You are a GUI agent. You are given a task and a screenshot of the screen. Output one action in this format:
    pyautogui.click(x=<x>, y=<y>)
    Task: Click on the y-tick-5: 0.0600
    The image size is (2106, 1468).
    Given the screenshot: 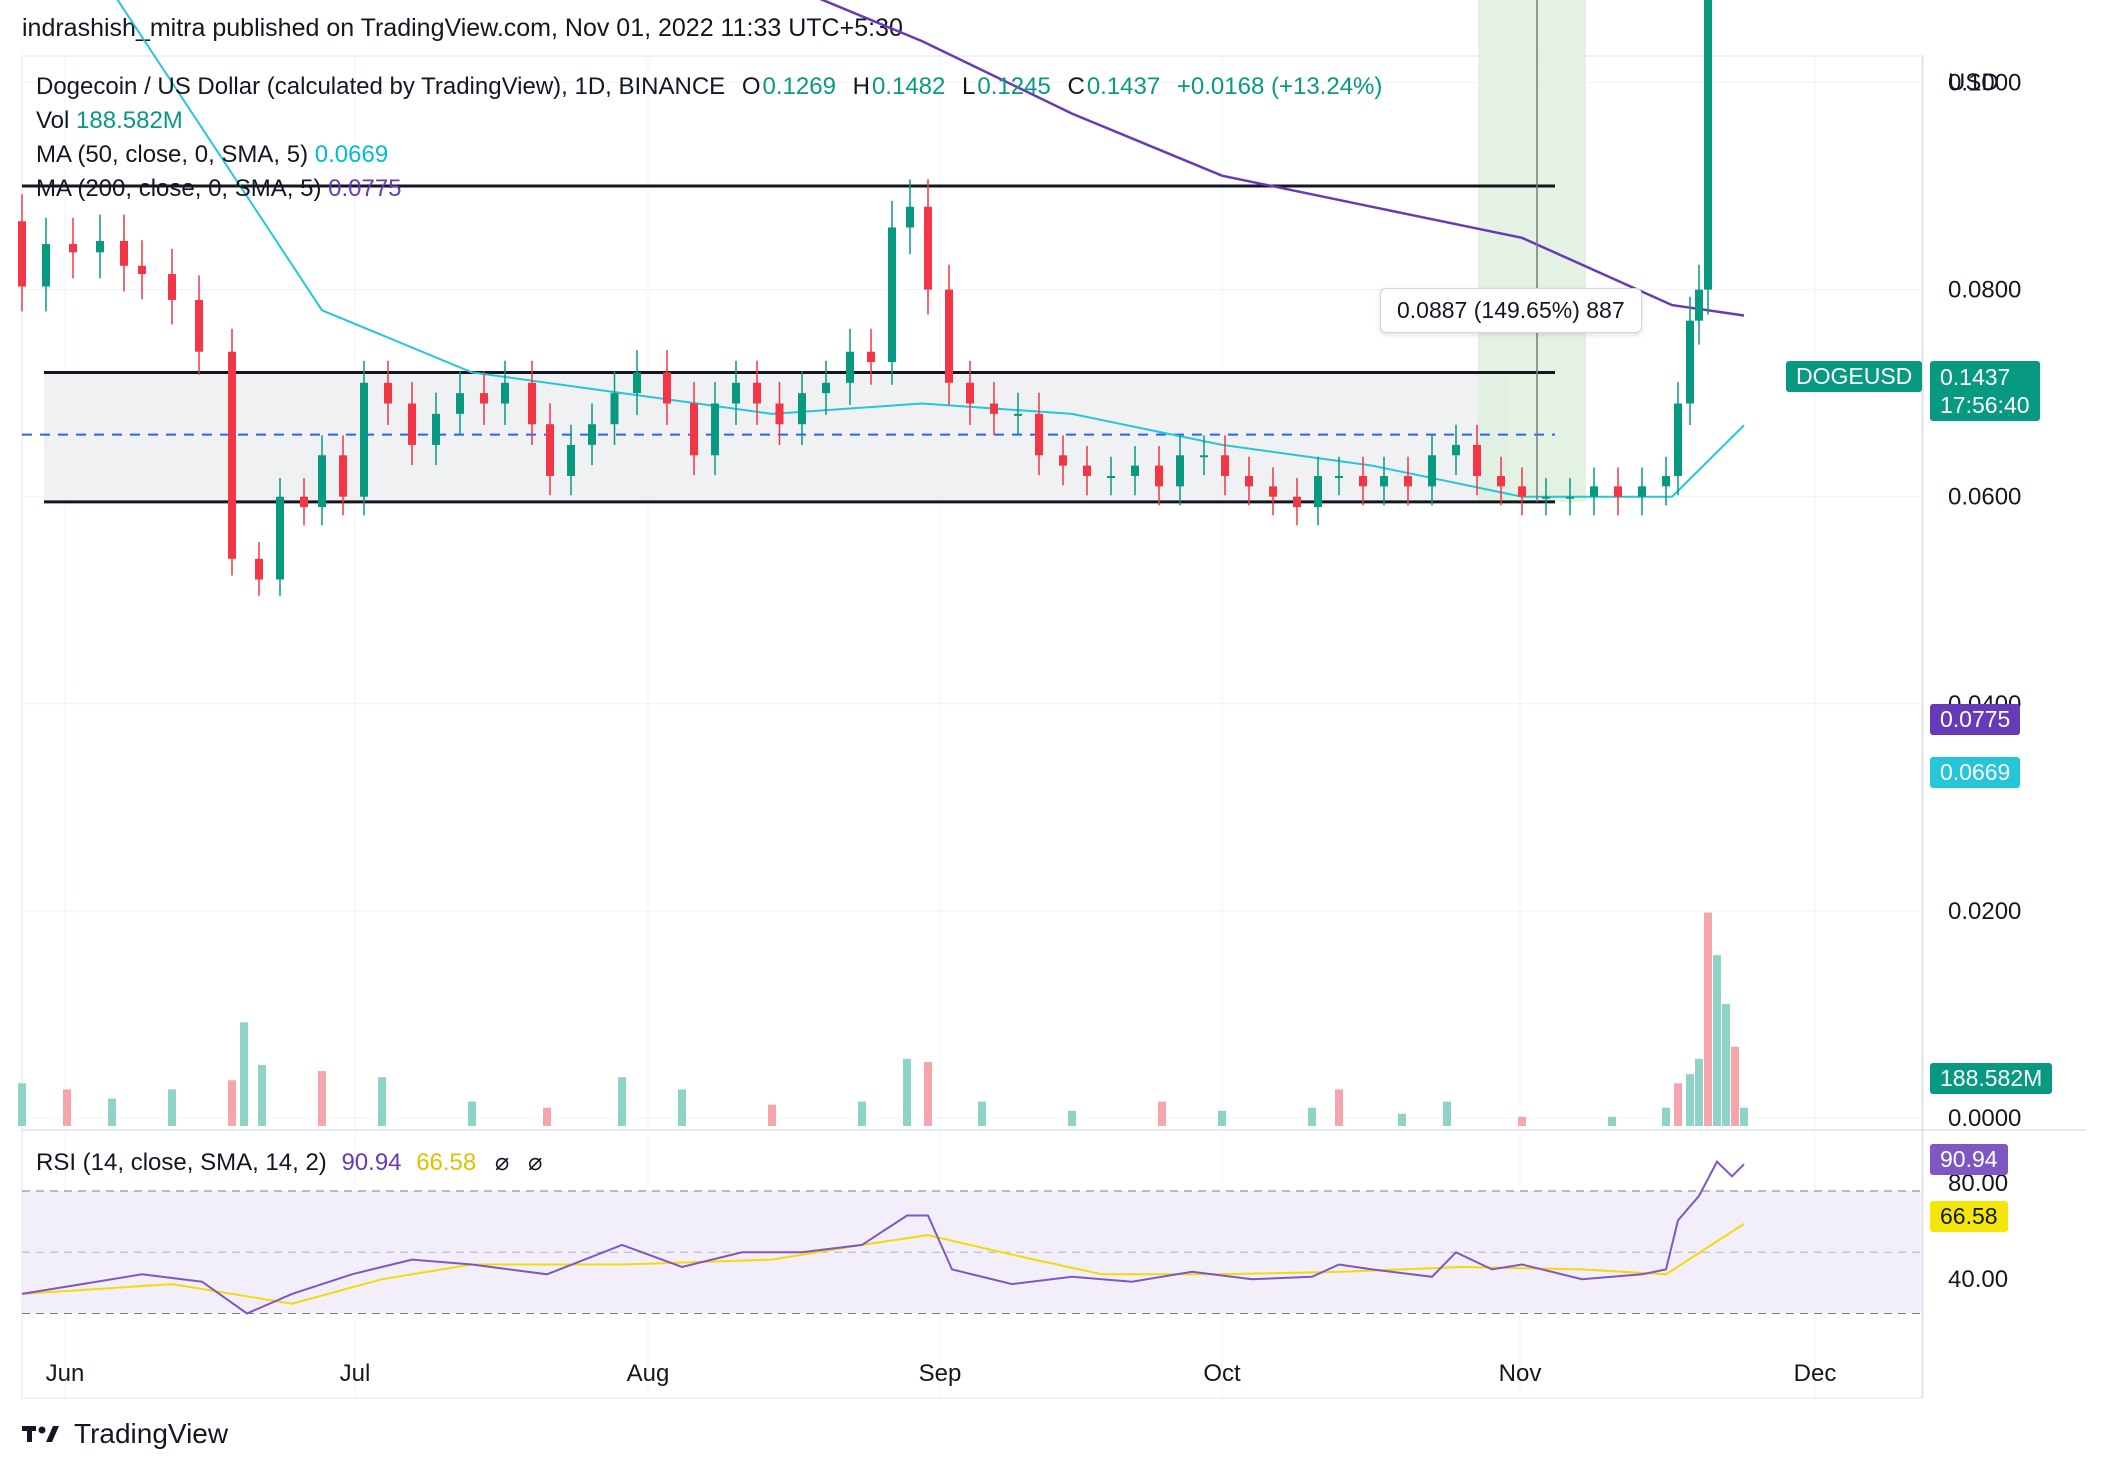 What is the action you would take?
    pyautogui.click(x=1984, y=497)
    